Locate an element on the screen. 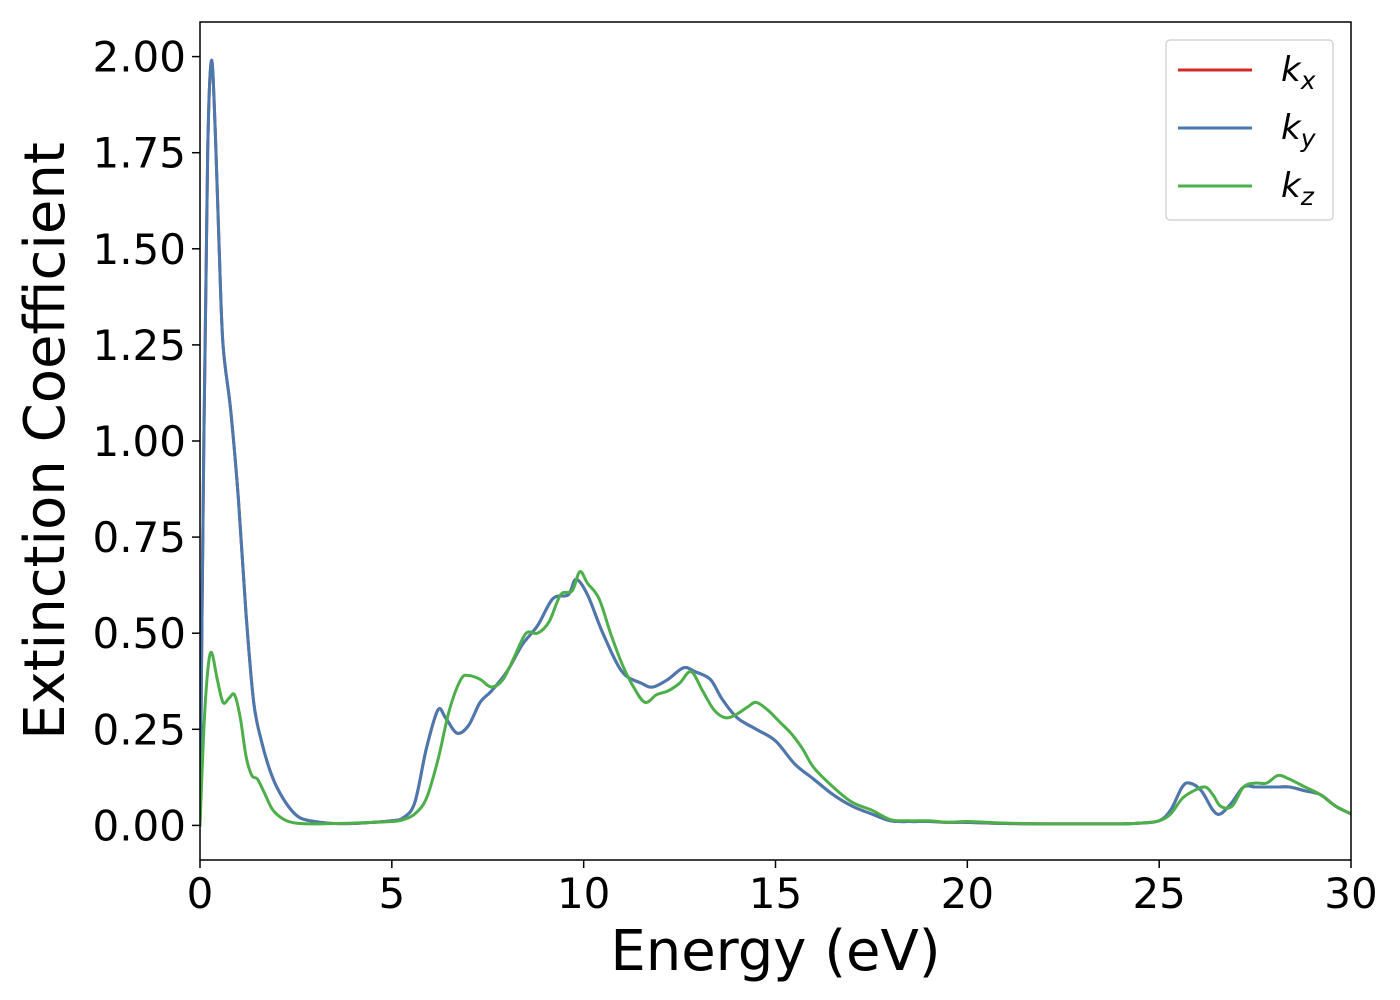 The image size is (1400, 1000). y-tick-label: 1.50 is located at coordinates (139, 249).